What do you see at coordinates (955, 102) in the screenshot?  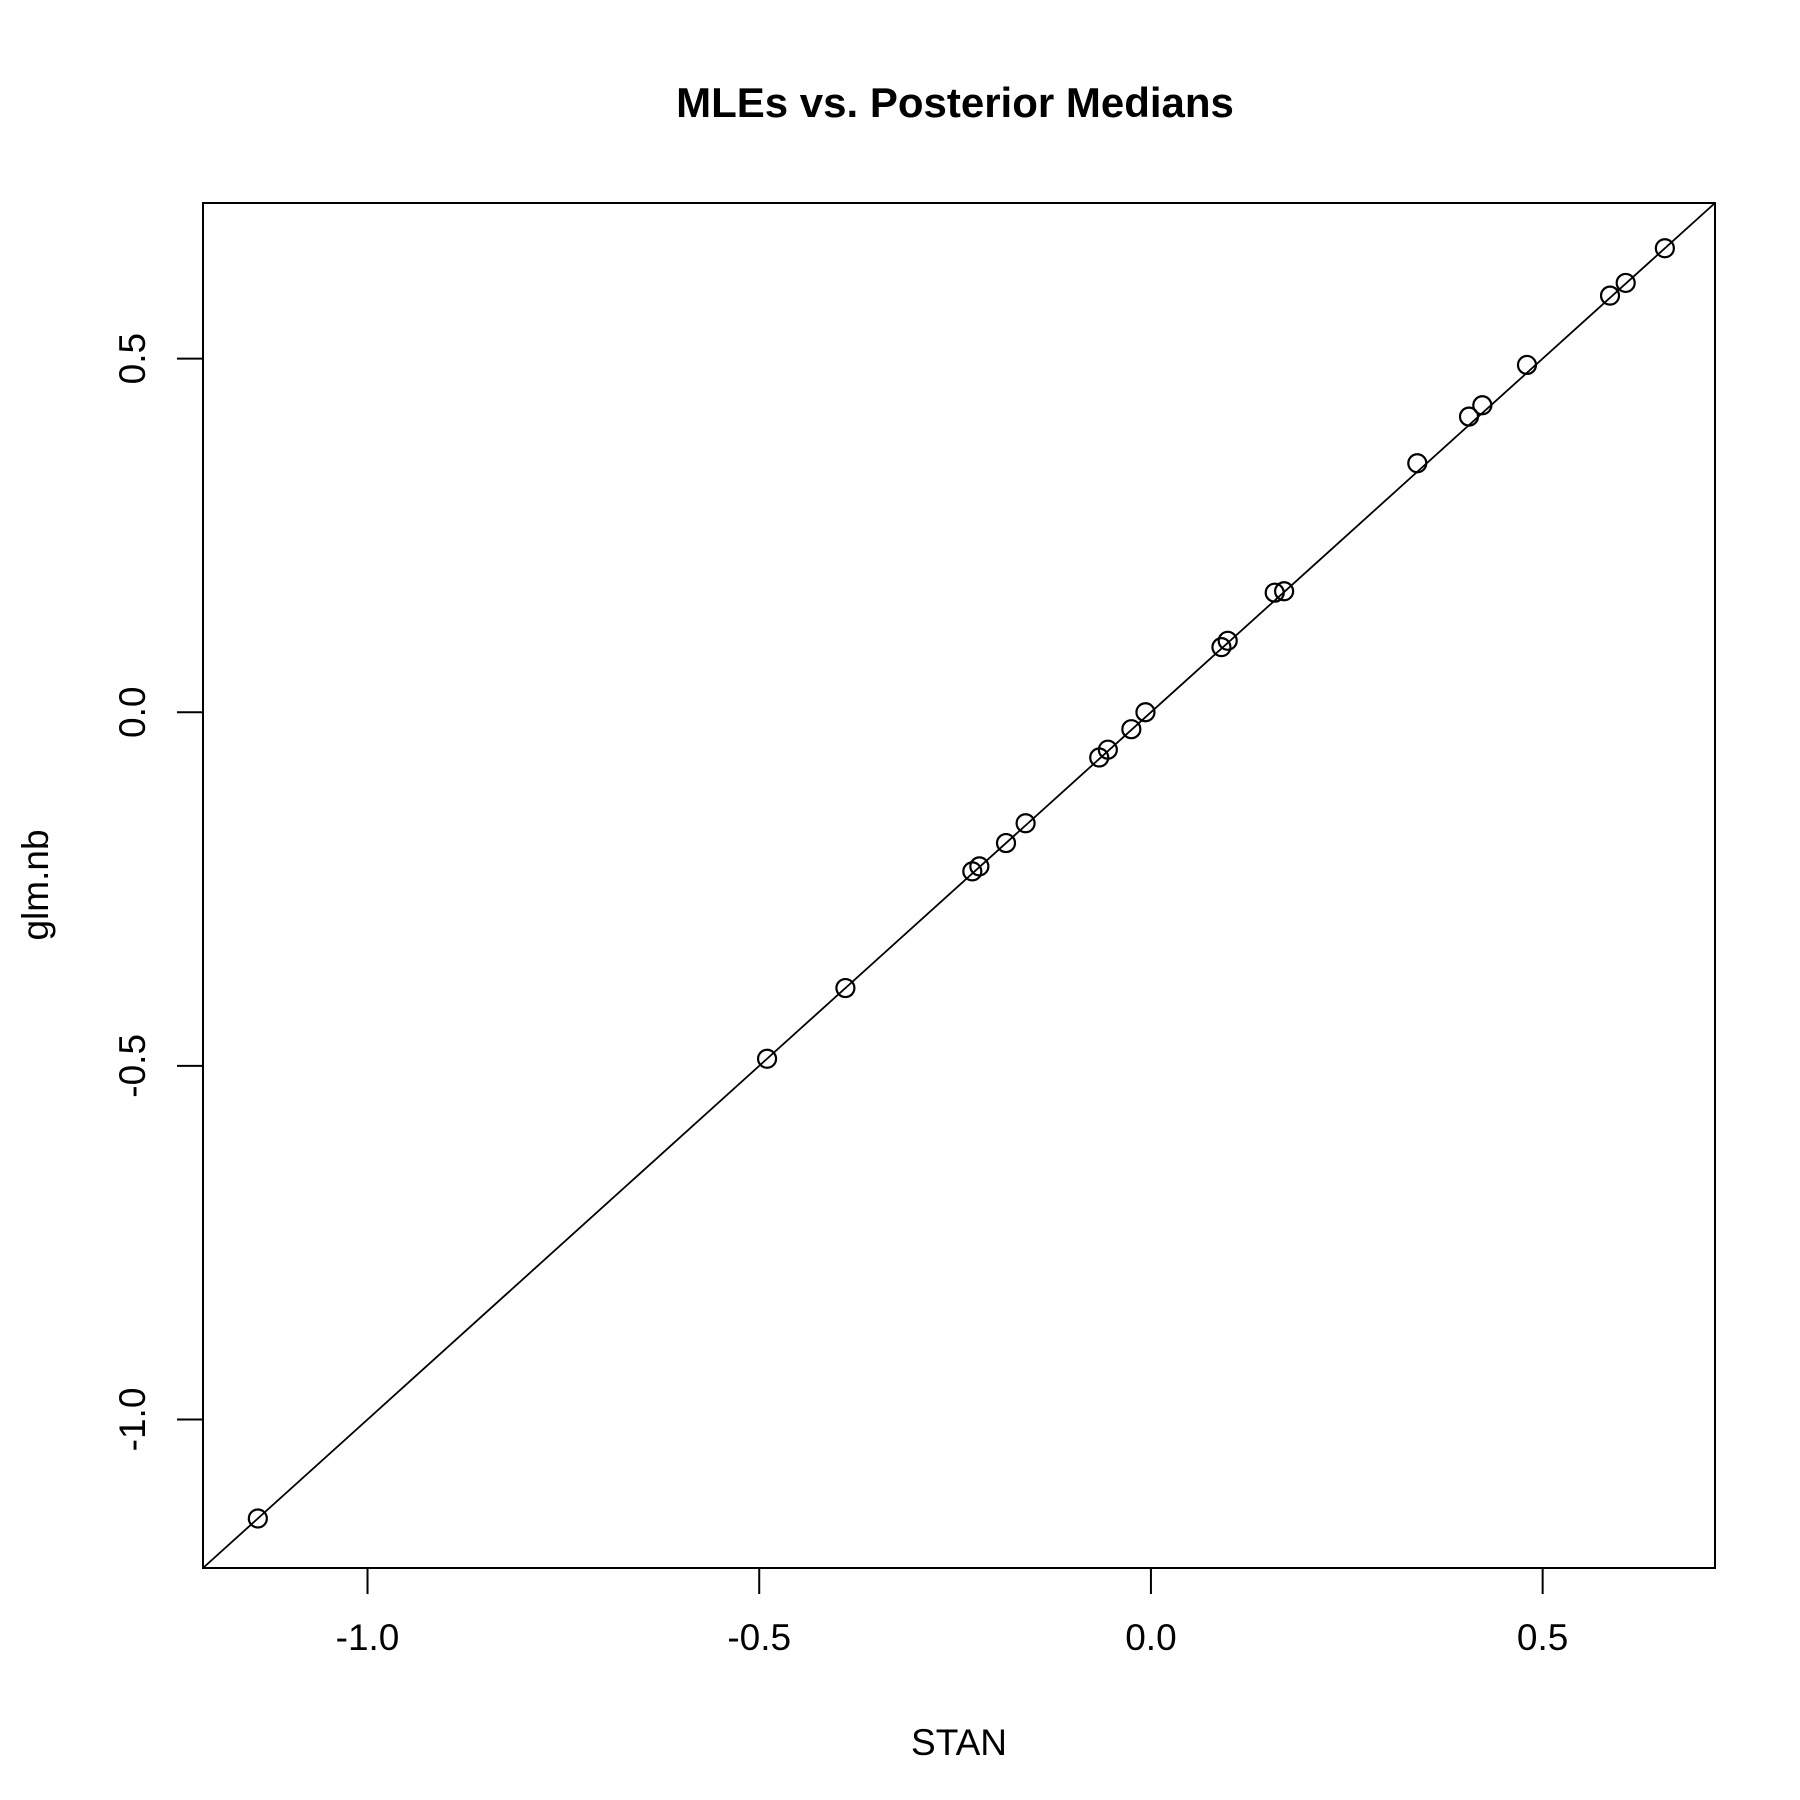 I see `chart-title: MLEs vs. Posterior Medians` at bounding box center [955, 102].